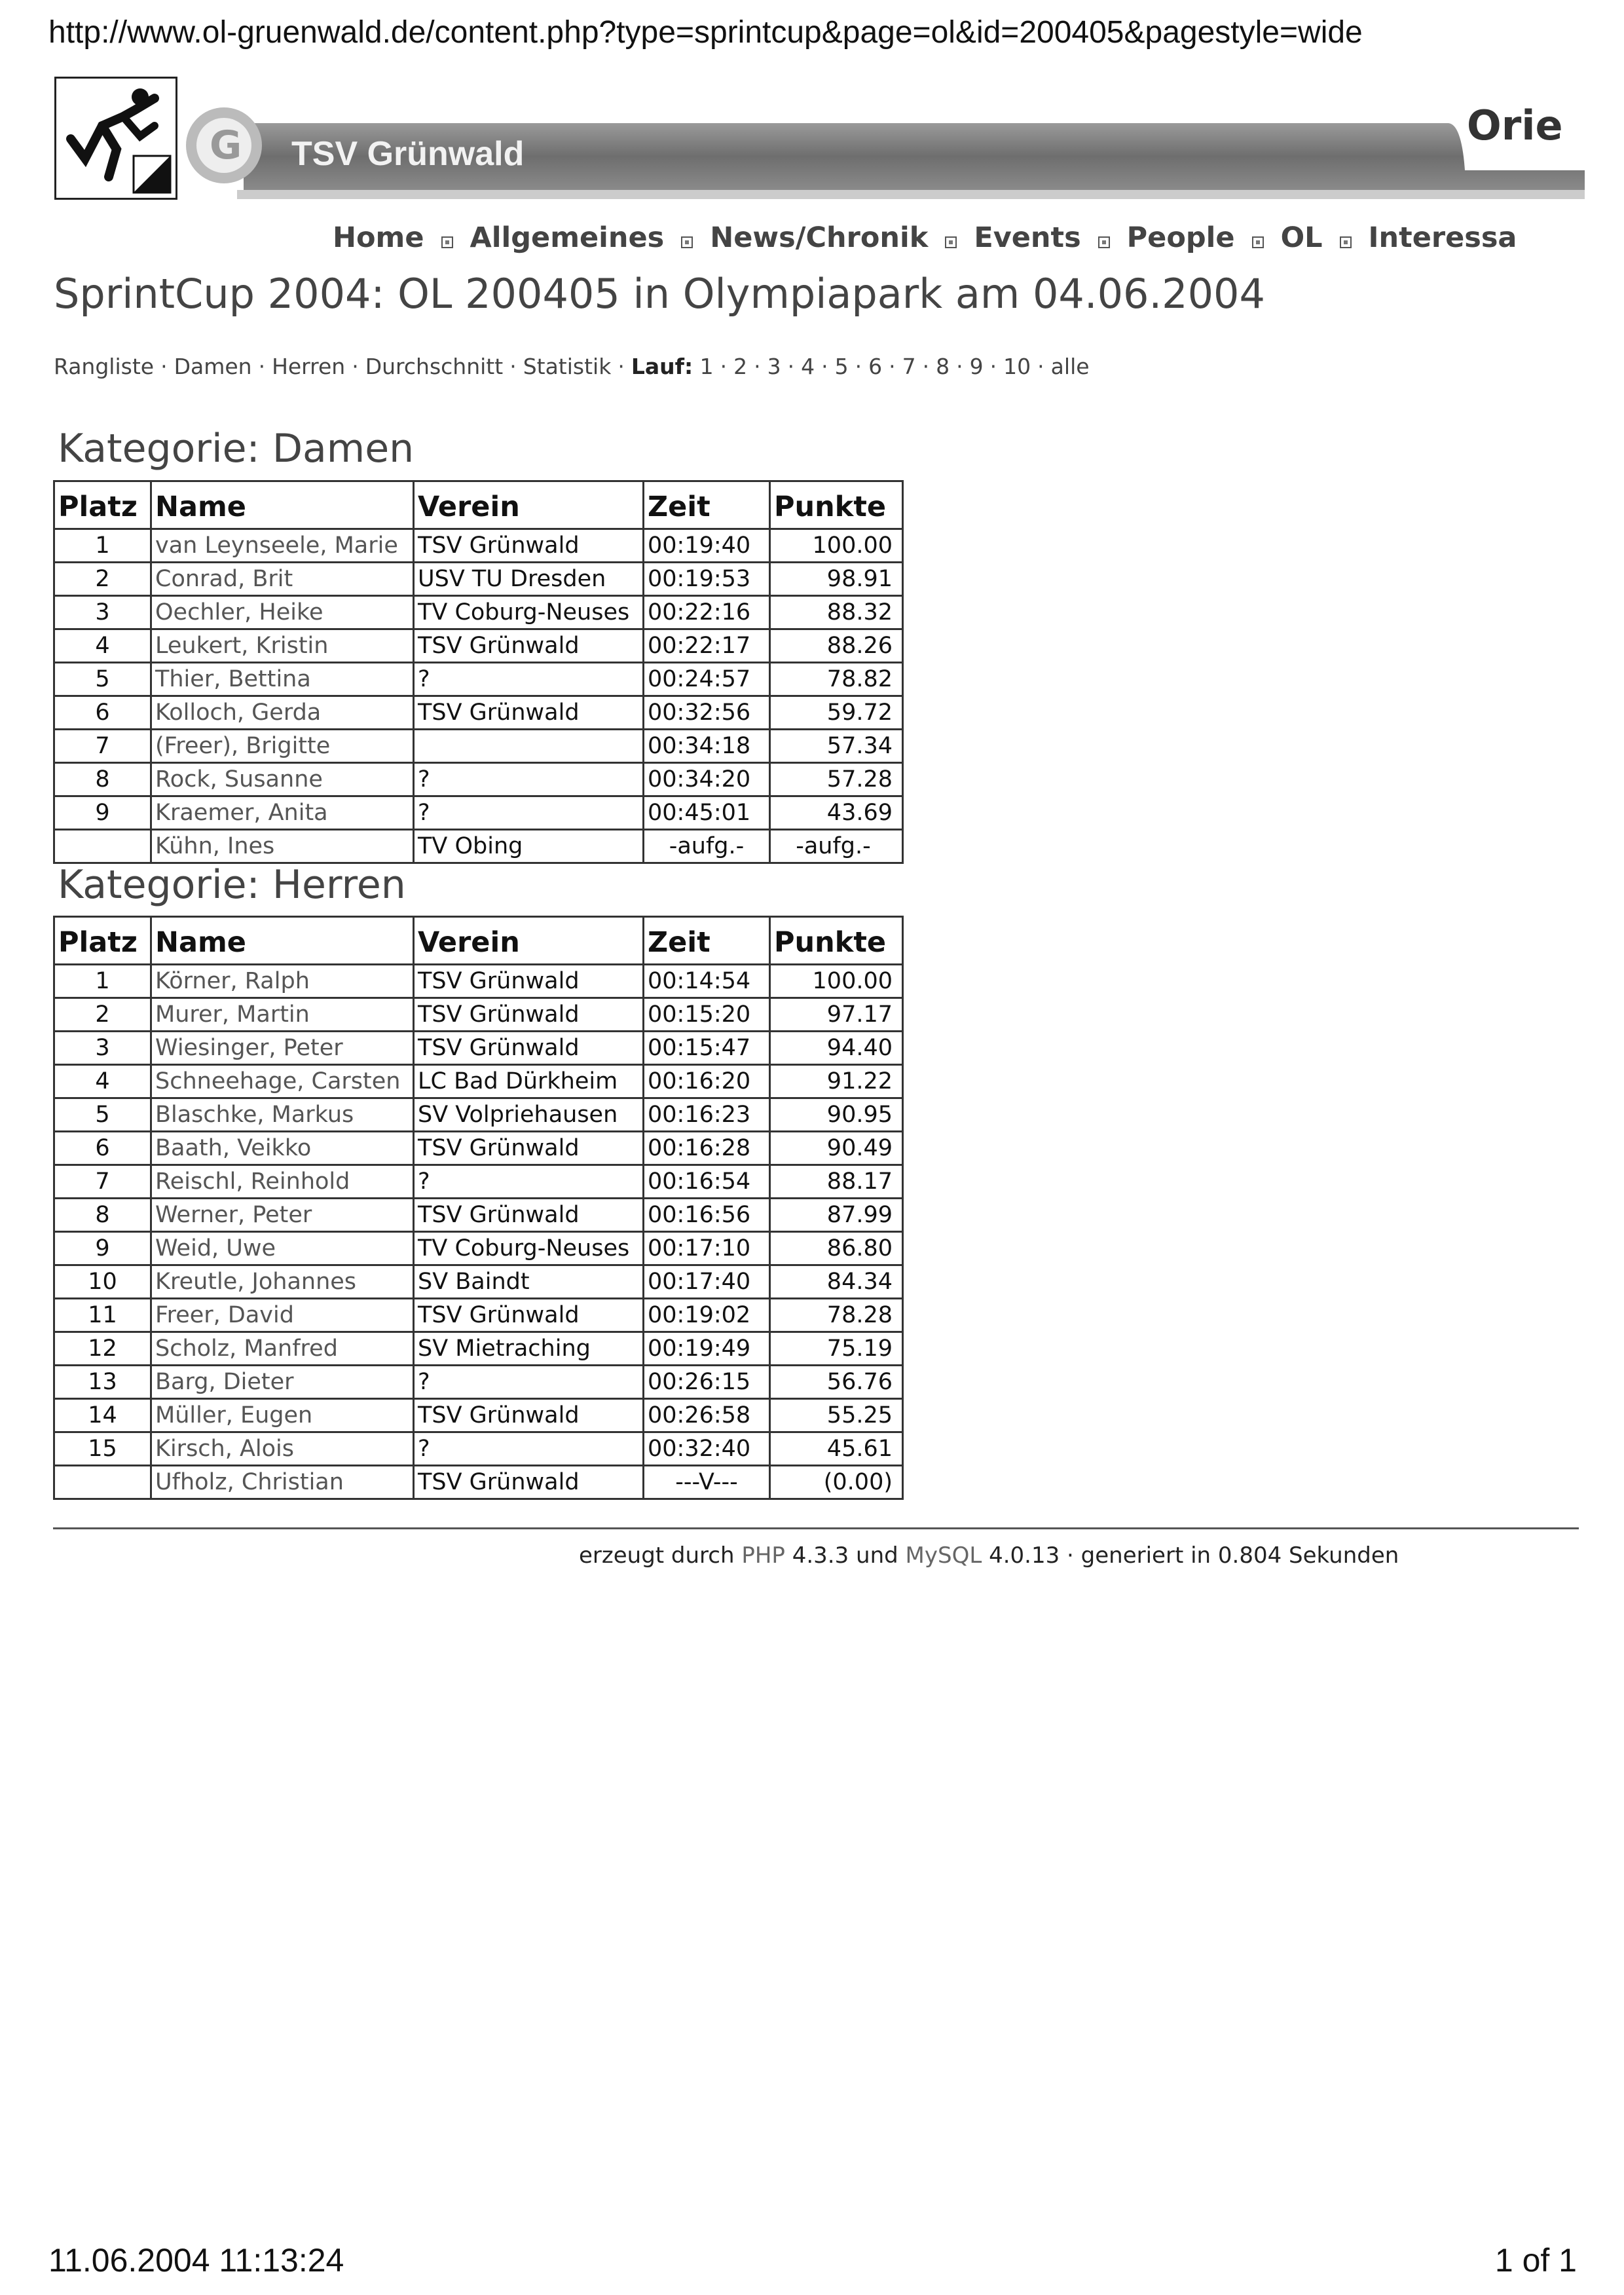 This screenshot has height=2295, width=1624. What do you see at coordinates (706, 1215) in the screenshot?
I see `zeit-cell: 00:16:56` at bounding box center [706, 1215].